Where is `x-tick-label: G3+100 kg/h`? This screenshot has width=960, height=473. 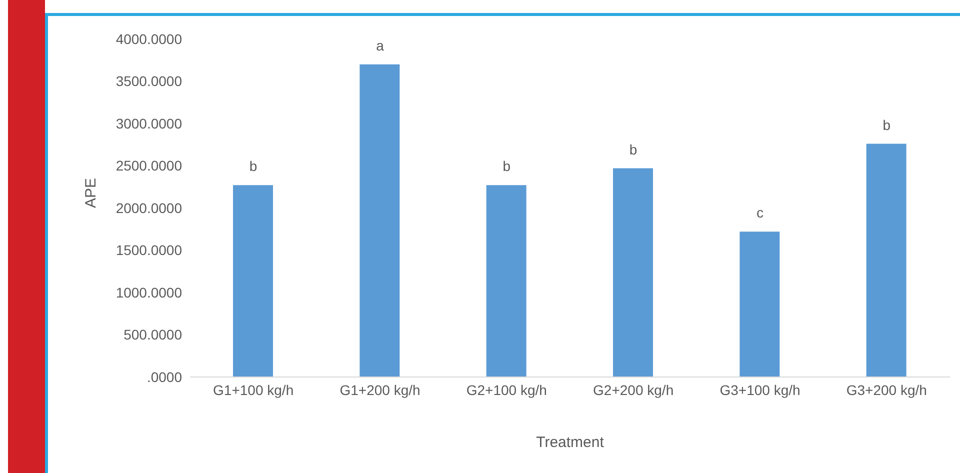
x-tick-label: G3+100 kg/h is located at coordinates (760, 390).